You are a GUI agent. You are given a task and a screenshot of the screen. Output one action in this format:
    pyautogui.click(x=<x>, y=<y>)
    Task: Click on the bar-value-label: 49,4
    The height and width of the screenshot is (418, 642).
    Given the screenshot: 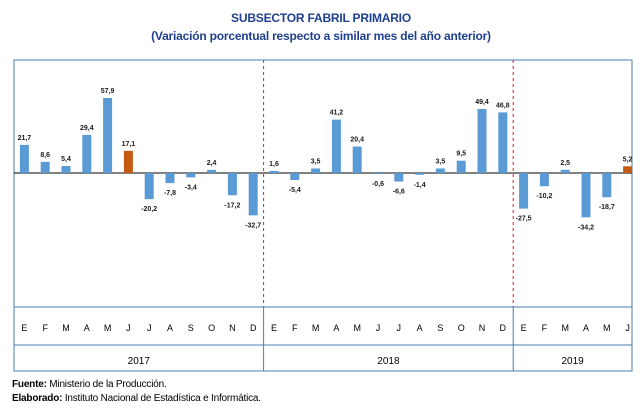 What is the action you would take?
    pyautogui.click(x=482, y=102)
    